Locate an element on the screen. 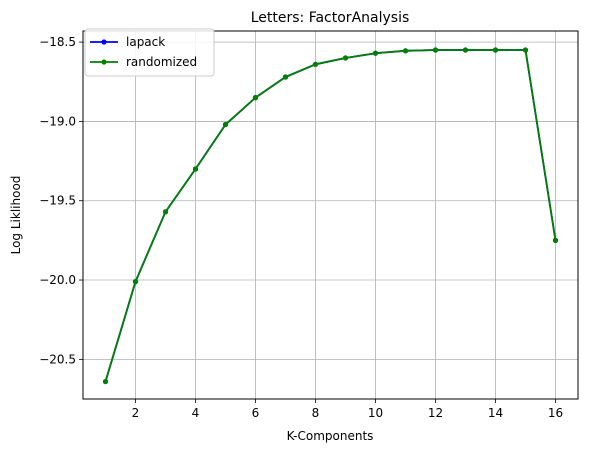  legend-frame is located at coordinates (149, 52).